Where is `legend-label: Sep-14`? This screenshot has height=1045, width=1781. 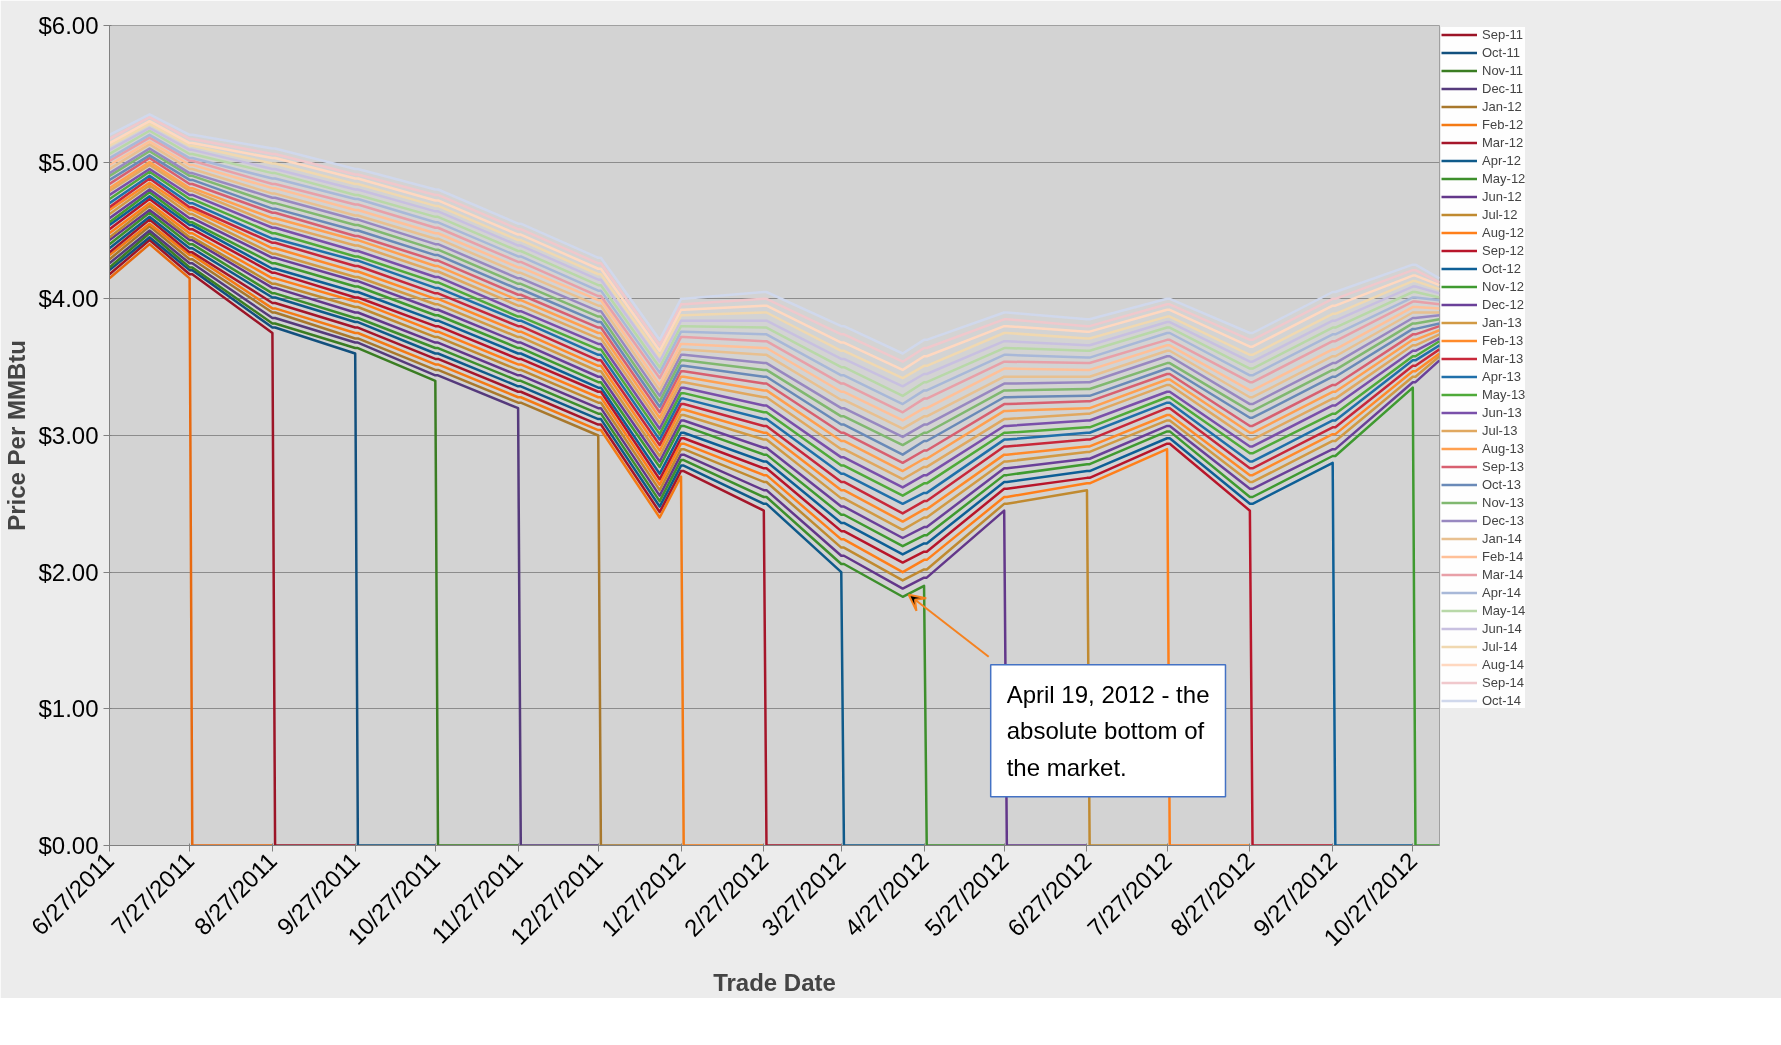
legend-label: Sep-14 is located at coordinates (1503, 682).